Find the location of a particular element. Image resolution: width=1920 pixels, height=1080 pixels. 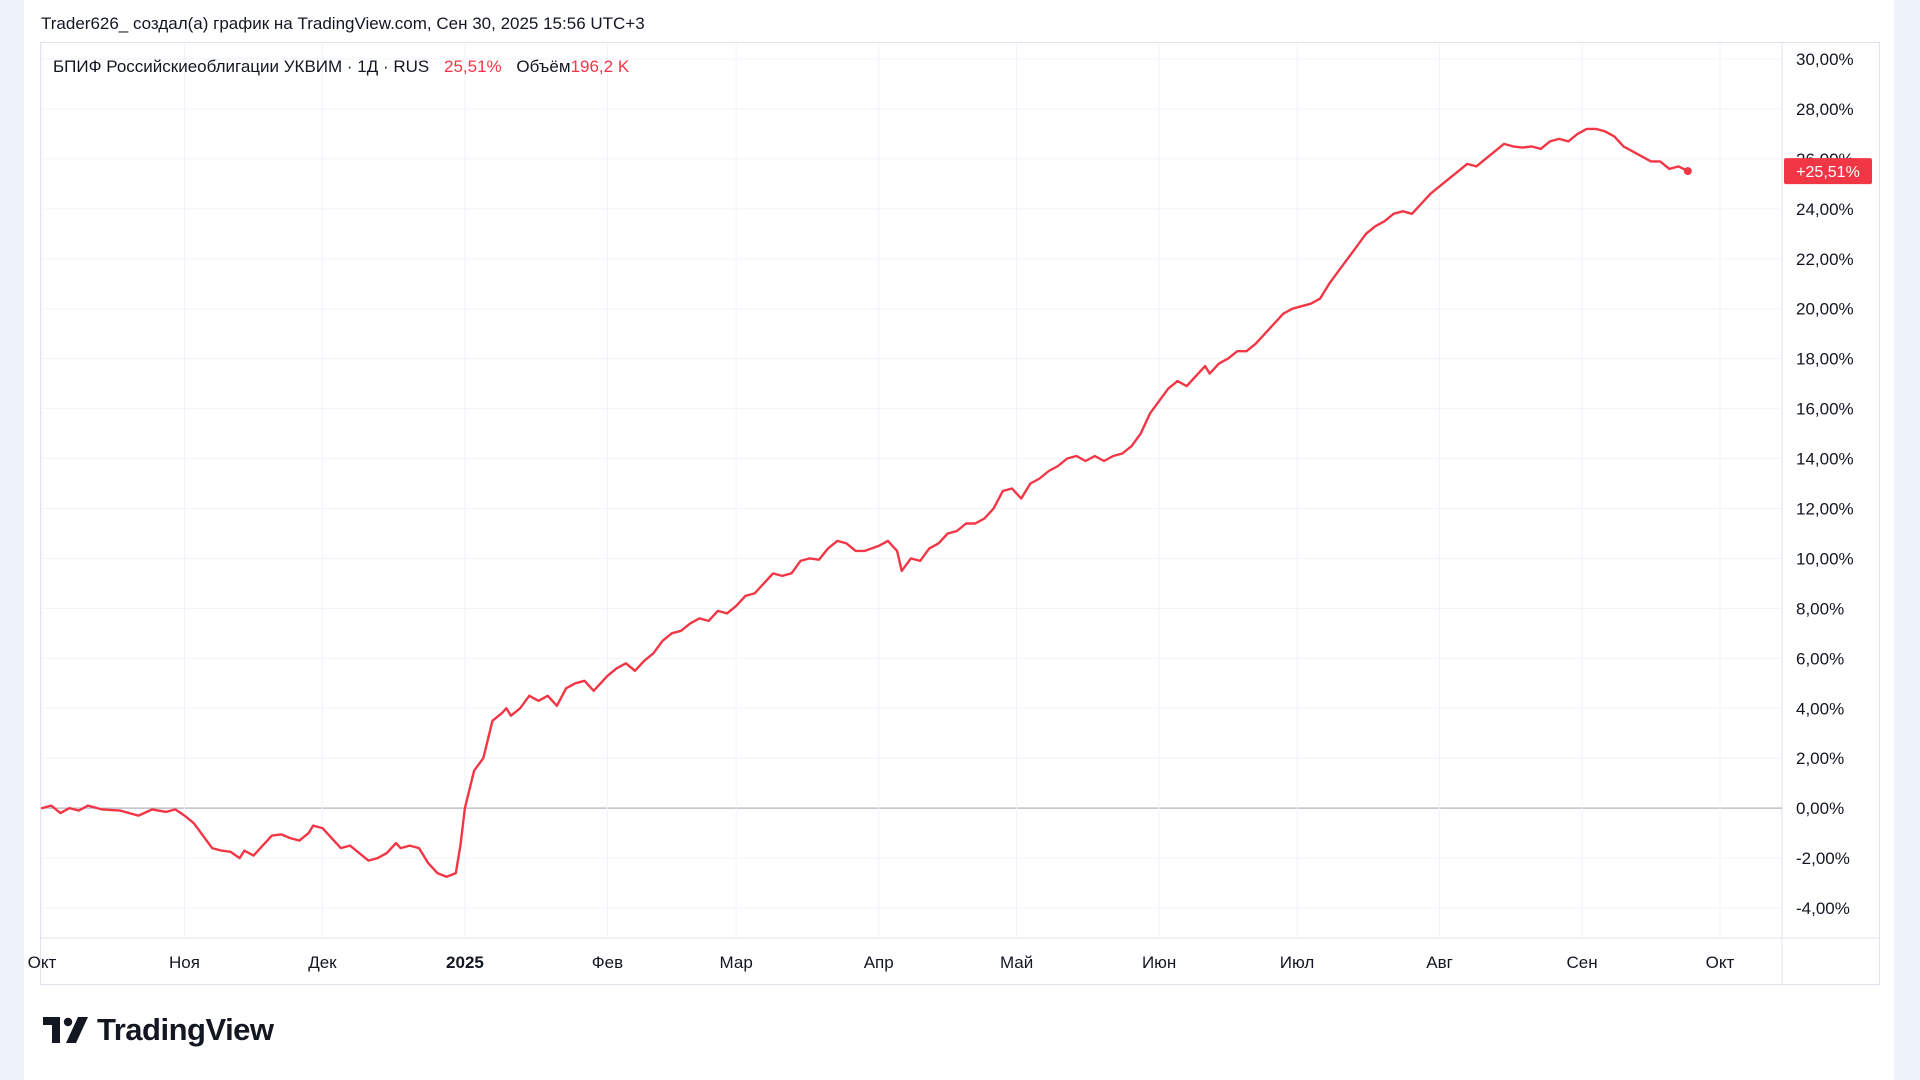

y-tick-label: 16,00% is located at coordinates (1825, 409).